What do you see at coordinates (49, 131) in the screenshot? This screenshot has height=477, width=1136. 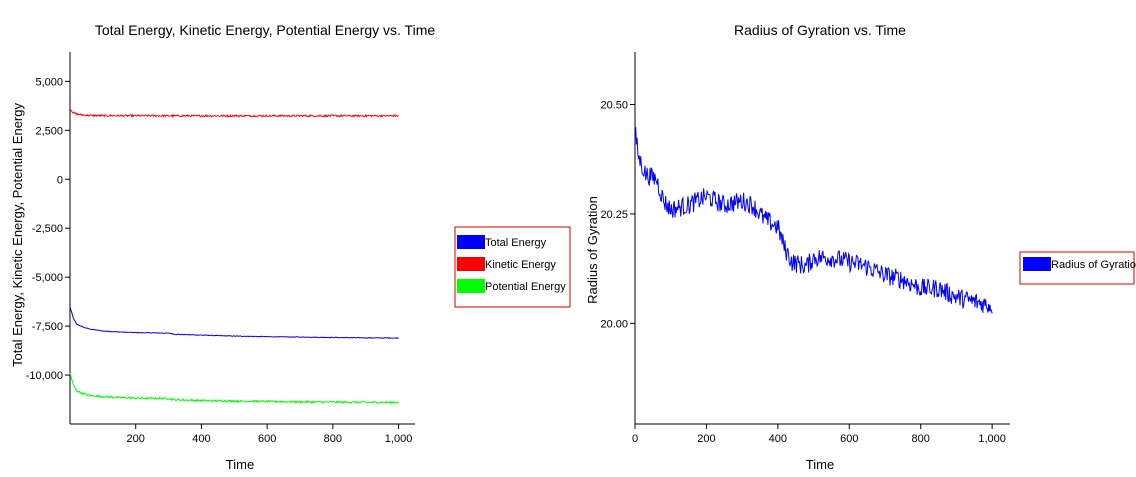 I see `energy-y-tick-label: 2,500` at bounding box center [49, 131].